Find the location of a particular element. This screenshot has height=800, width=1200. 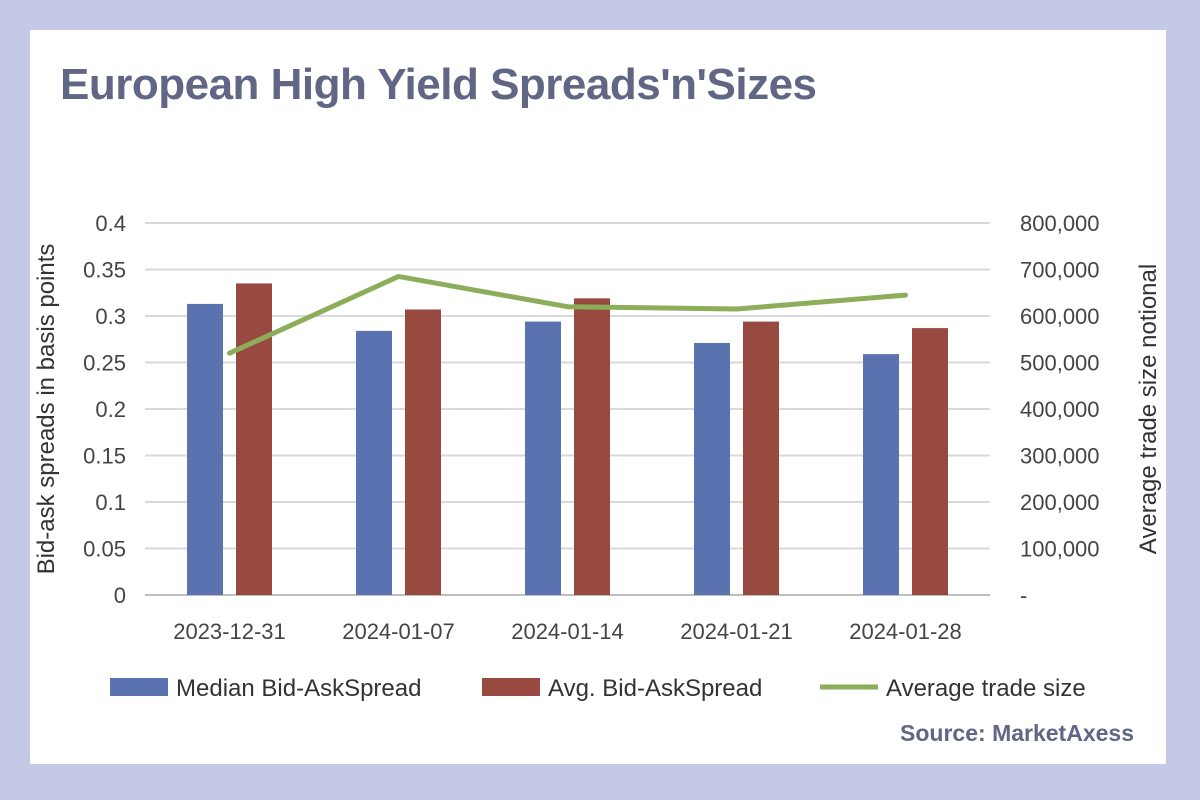

y-tick-label: 0.4 is located at coordinates (110, 223).